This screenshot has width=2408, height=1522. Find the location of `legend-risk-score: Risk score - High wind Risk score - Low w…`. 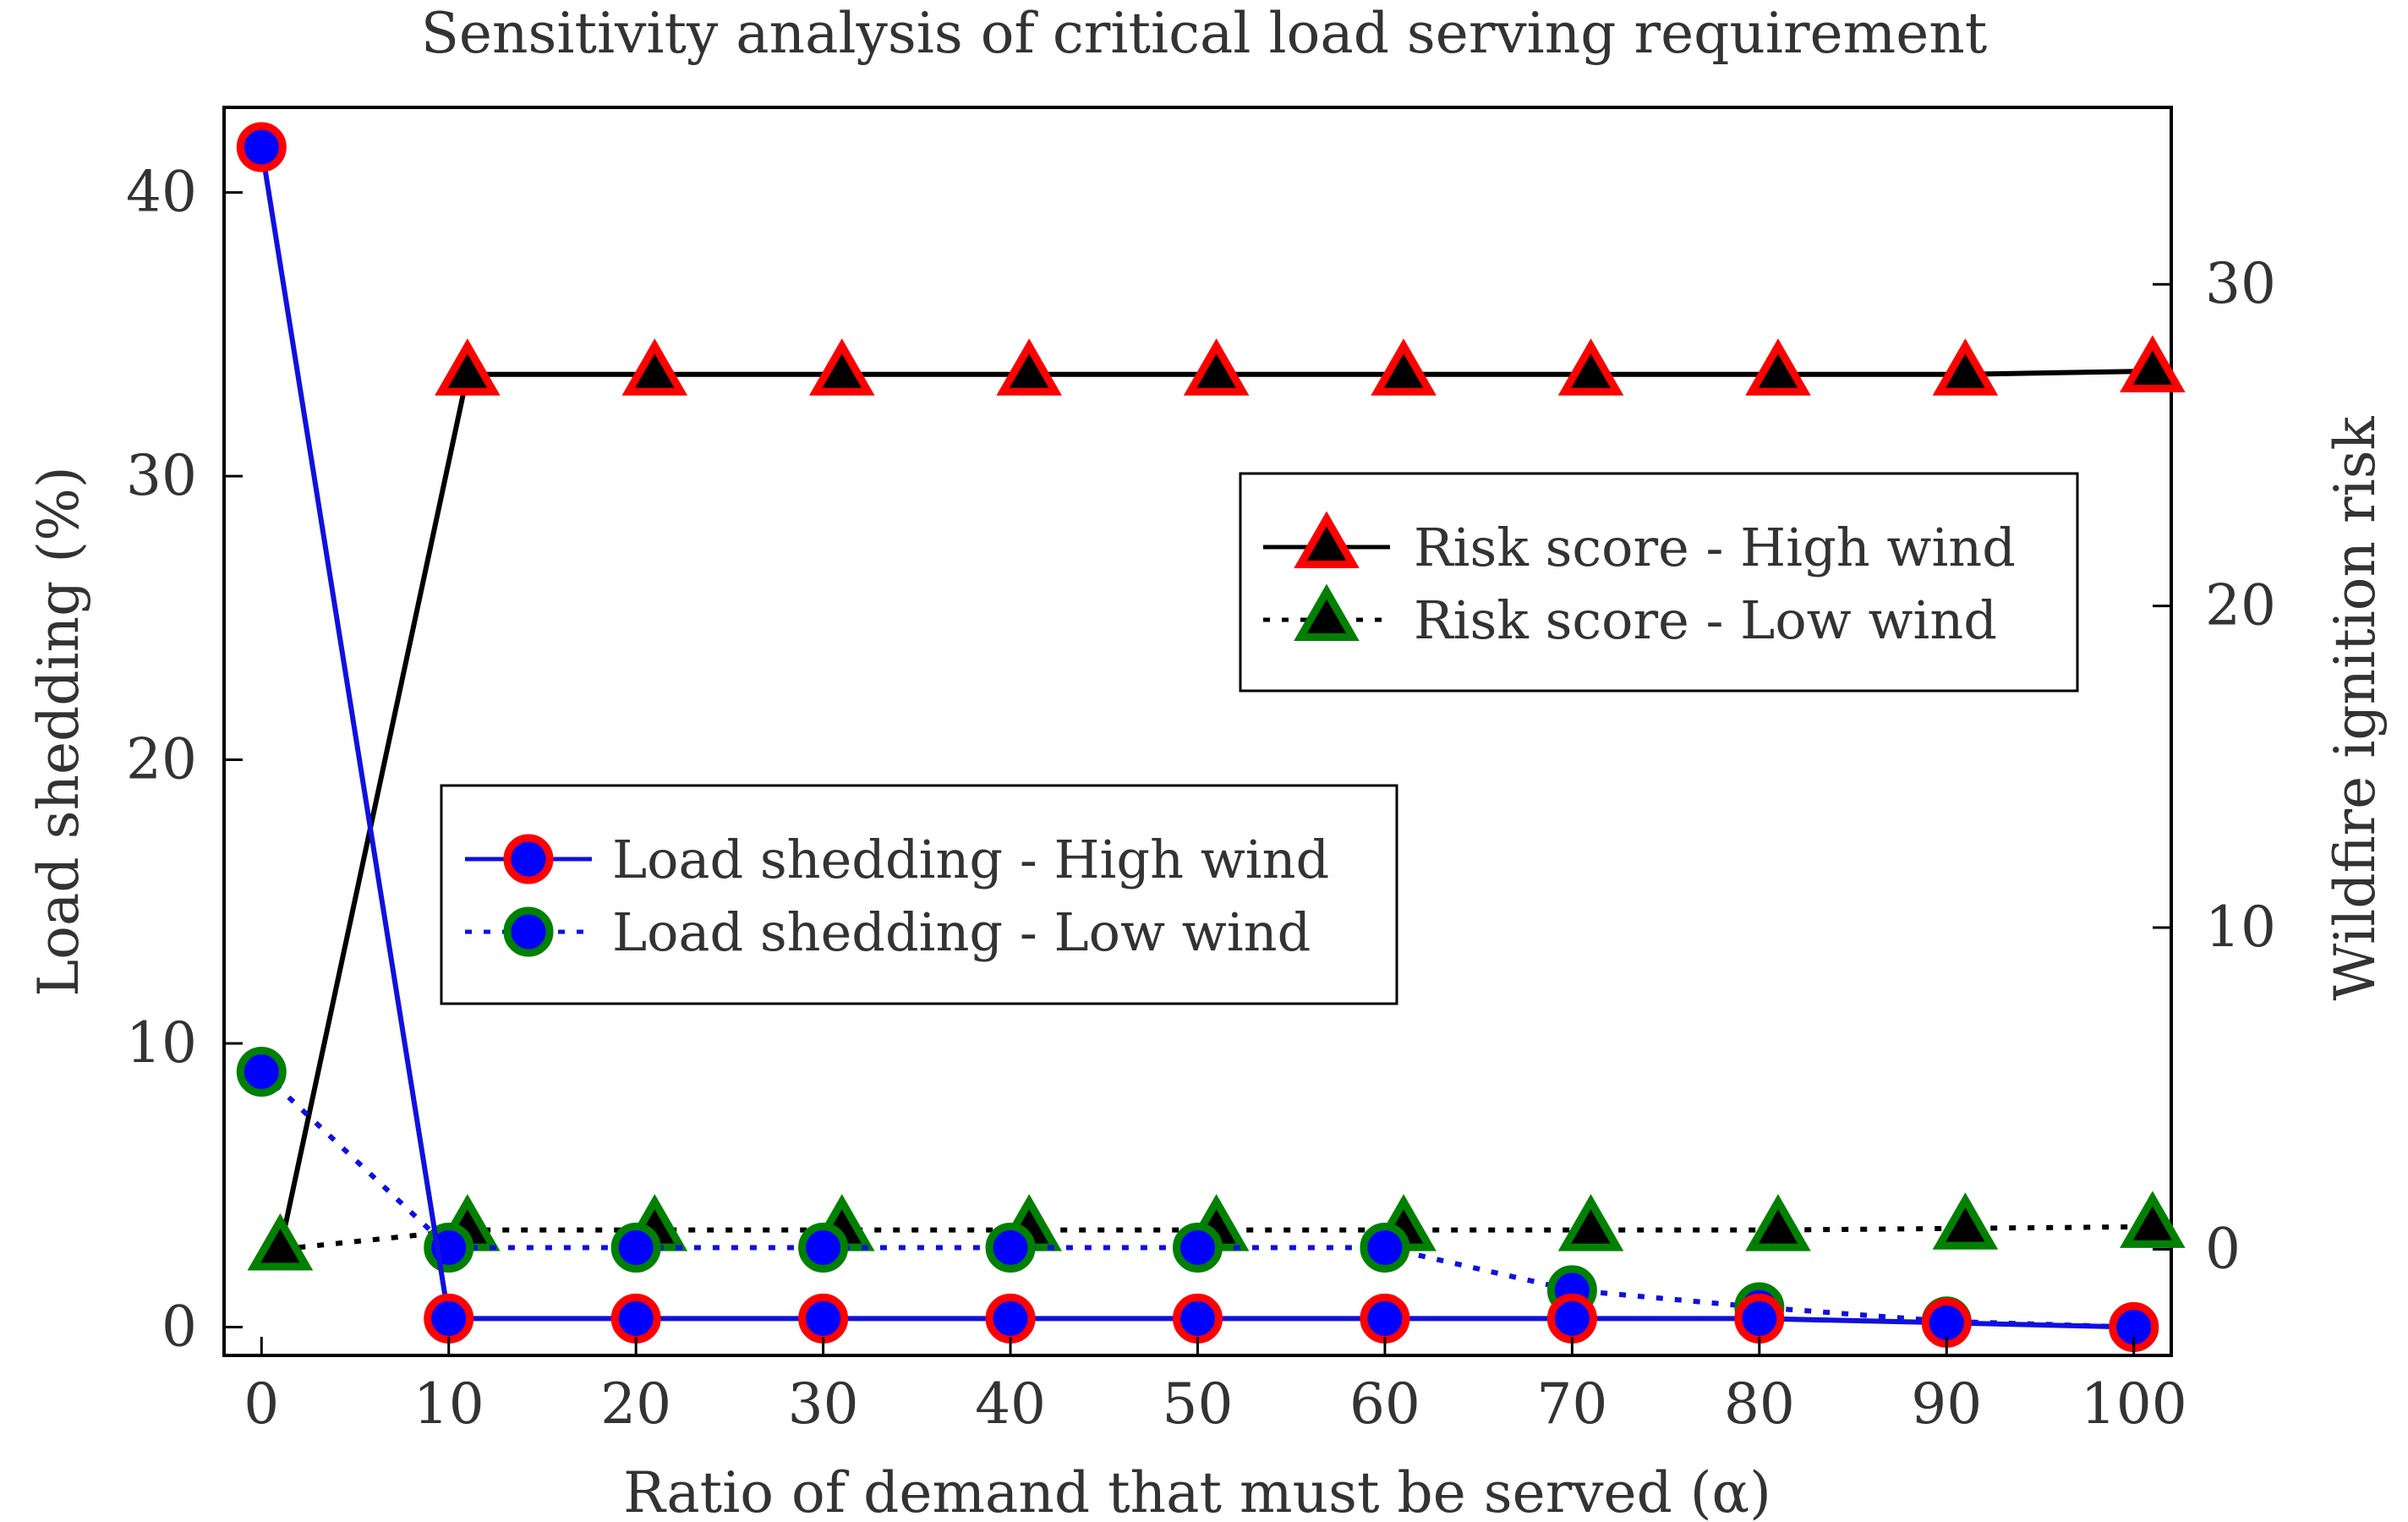

legend-risk-score: Risk score - High wind Risk score - Low w… is located at coordinates (1659, 582).